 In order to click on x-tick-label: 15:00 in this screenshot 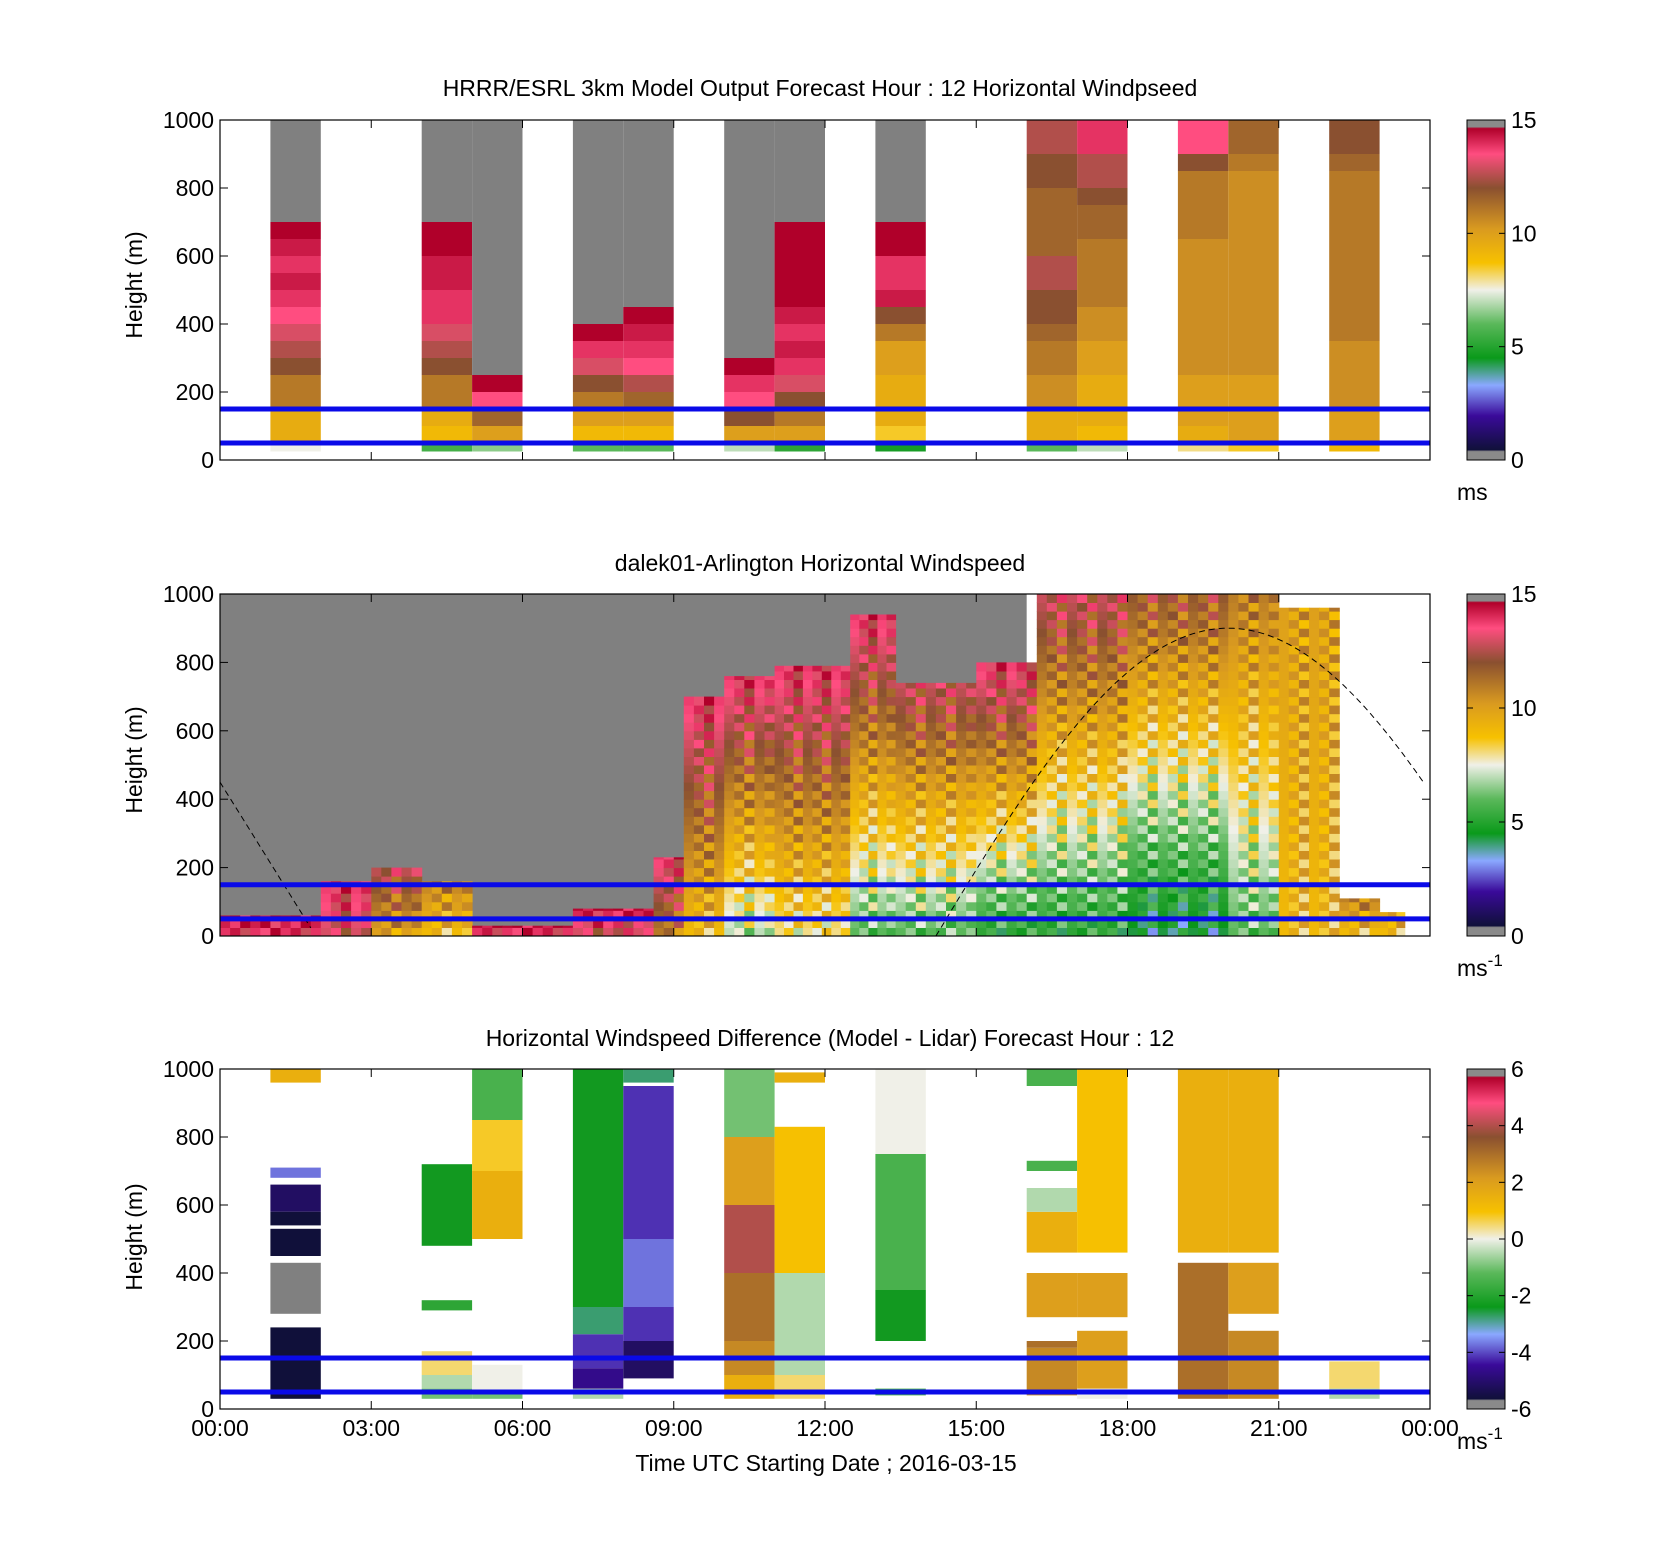, I will do `click(976, 1428)`.